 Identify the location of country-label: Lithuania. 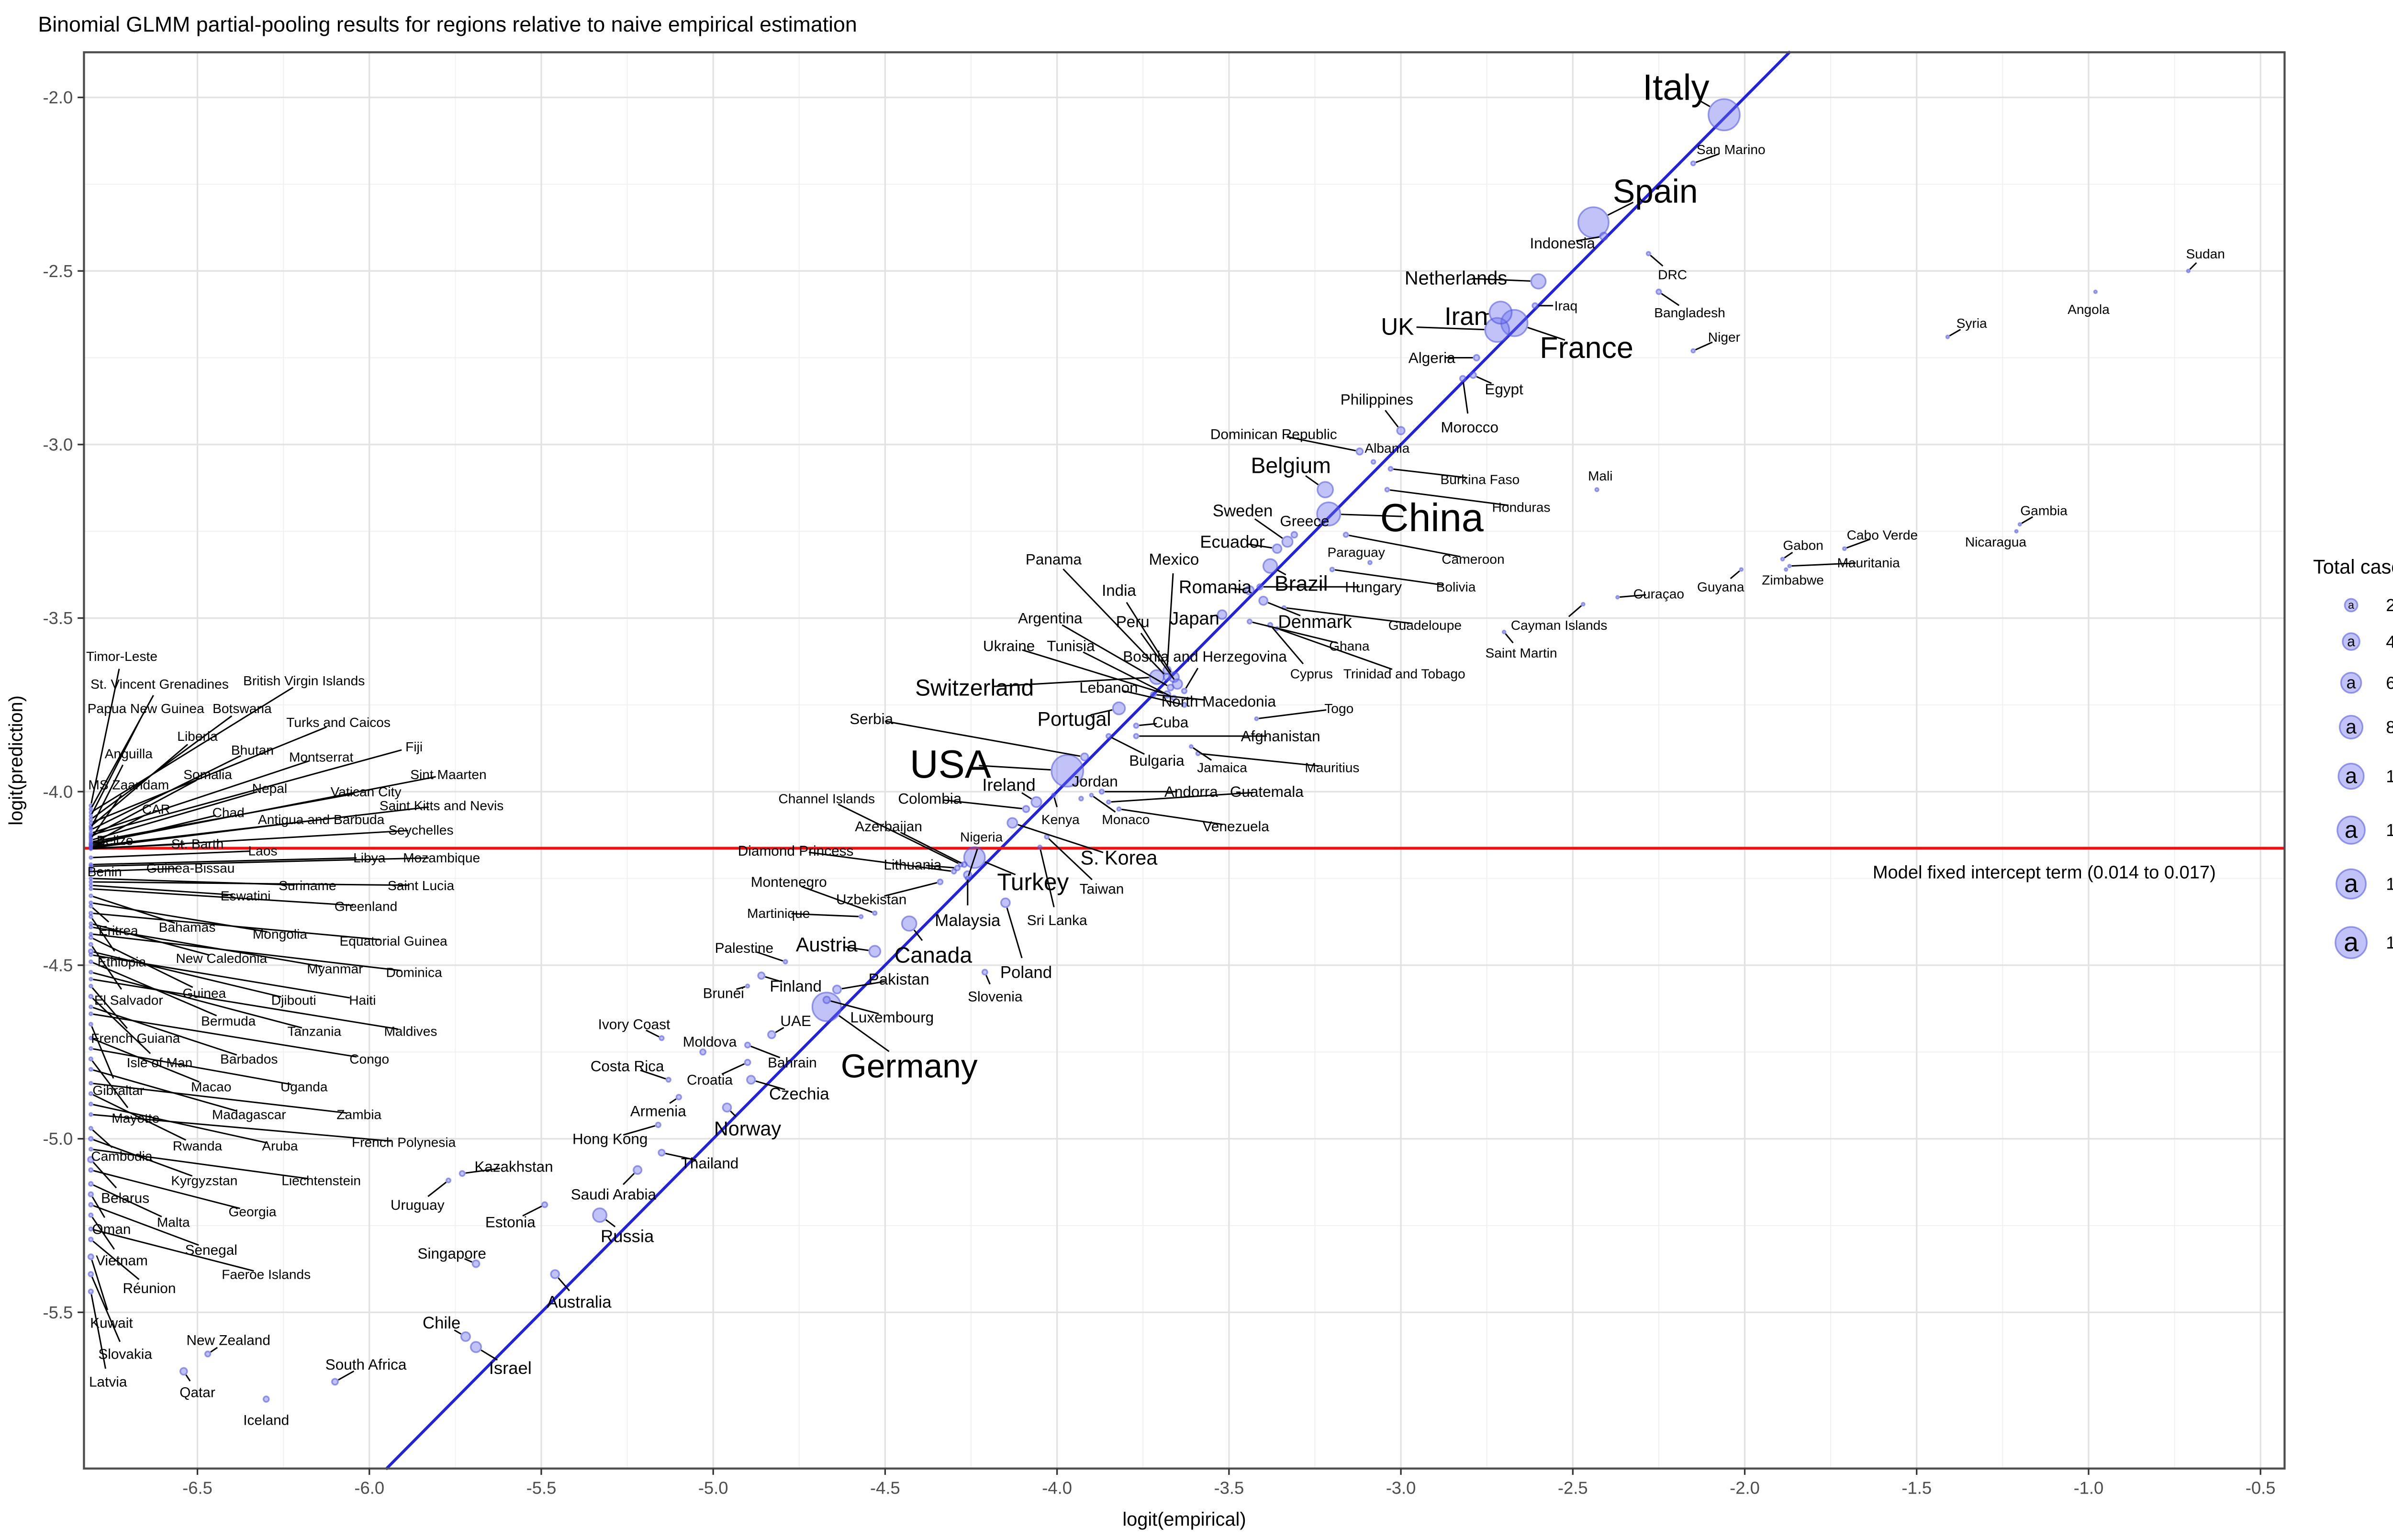
(912, 865).